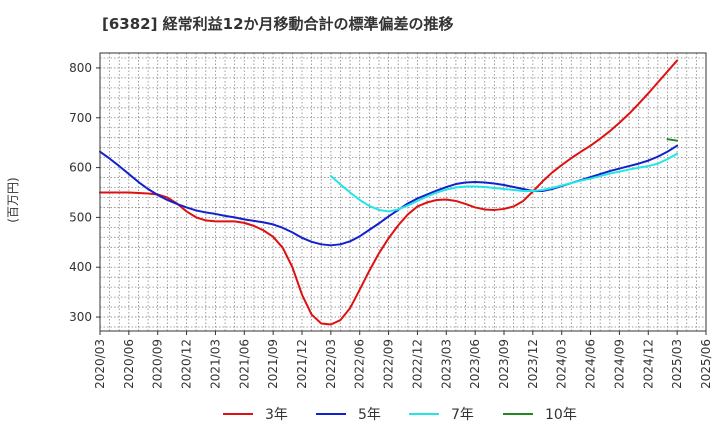  Describe the element at coordinates (80, 217) in the screenshot. I see `y-tick-label: 500` at that location.